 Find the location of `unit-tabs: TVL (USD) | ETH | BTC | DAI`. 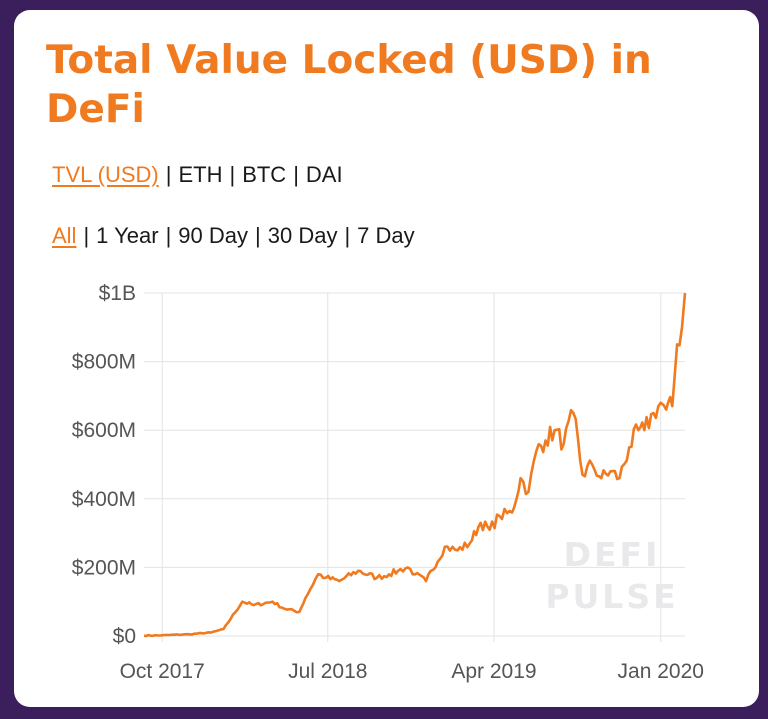

unit-tabs: TVL (USD) | ETH | BTC | DAI is located at coordinates (197, 175).